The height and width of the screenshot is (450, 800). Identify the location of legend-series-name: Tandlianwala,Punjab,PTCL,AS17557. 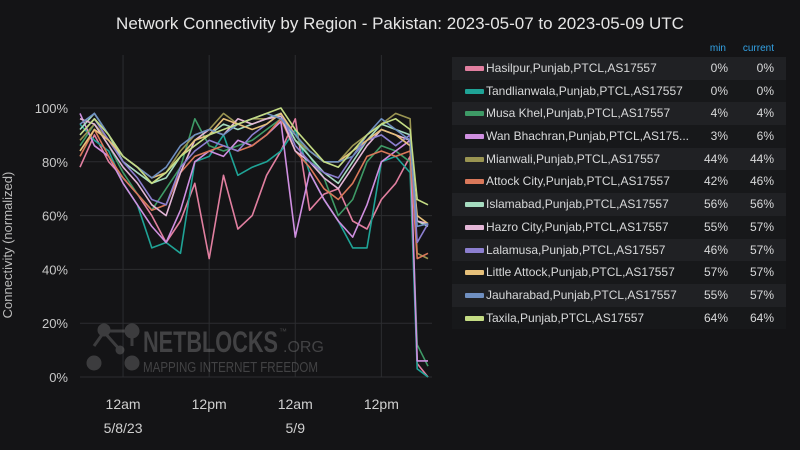
(584, 90).